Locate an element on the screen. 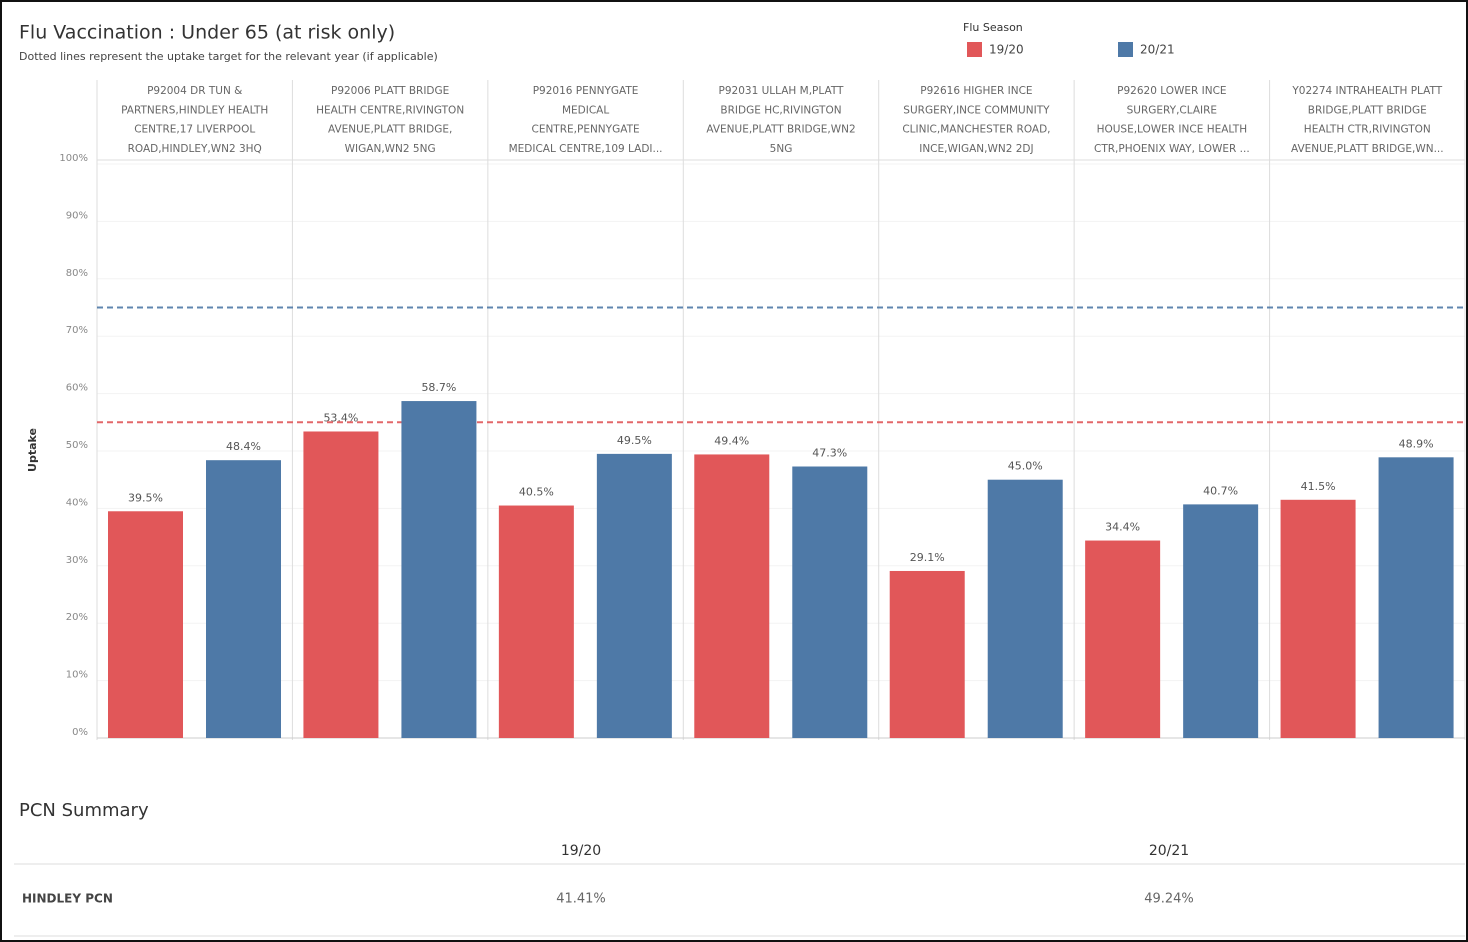 The height and width of the screenshot is (942, 1468). column-header: BRIDGE,PLATT BRIDGE is located at coordinates (1367, 110).